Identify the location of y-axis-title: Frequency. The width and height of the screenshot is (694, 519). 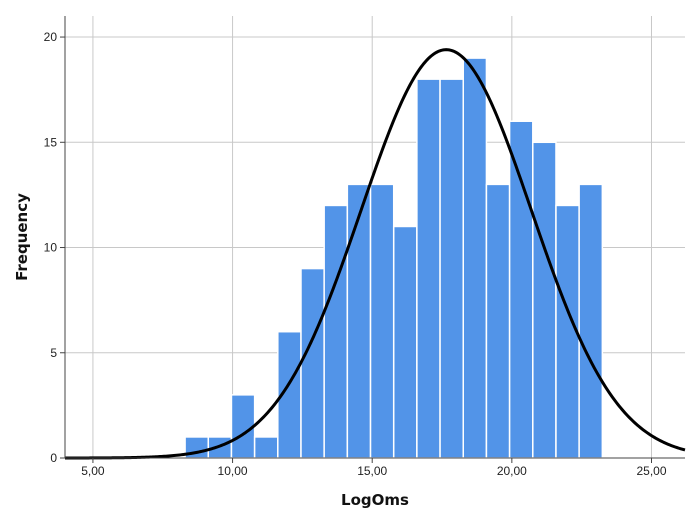
(22, 237).